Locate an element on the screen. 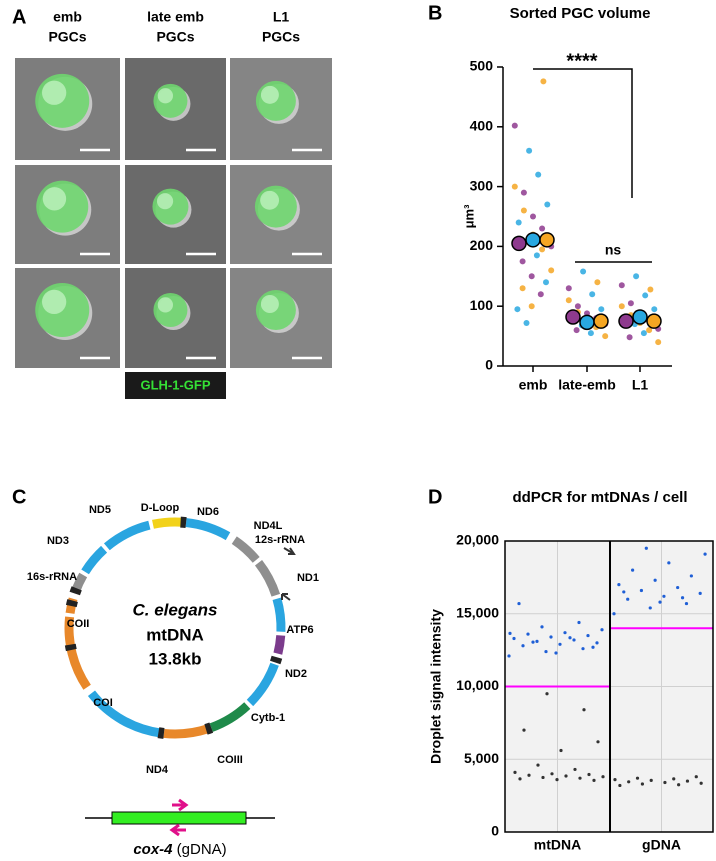 The width and height of the screenshot is (716, 861). gene-label: ATP6 is located at coordinates (299, 630).